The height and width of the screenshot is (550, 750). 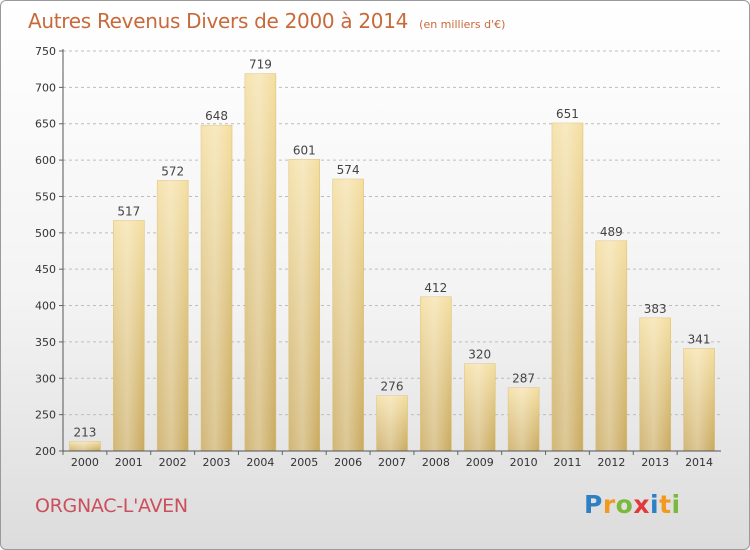 I want to click on bar-value-label: 320, so click(x=479, y=355).